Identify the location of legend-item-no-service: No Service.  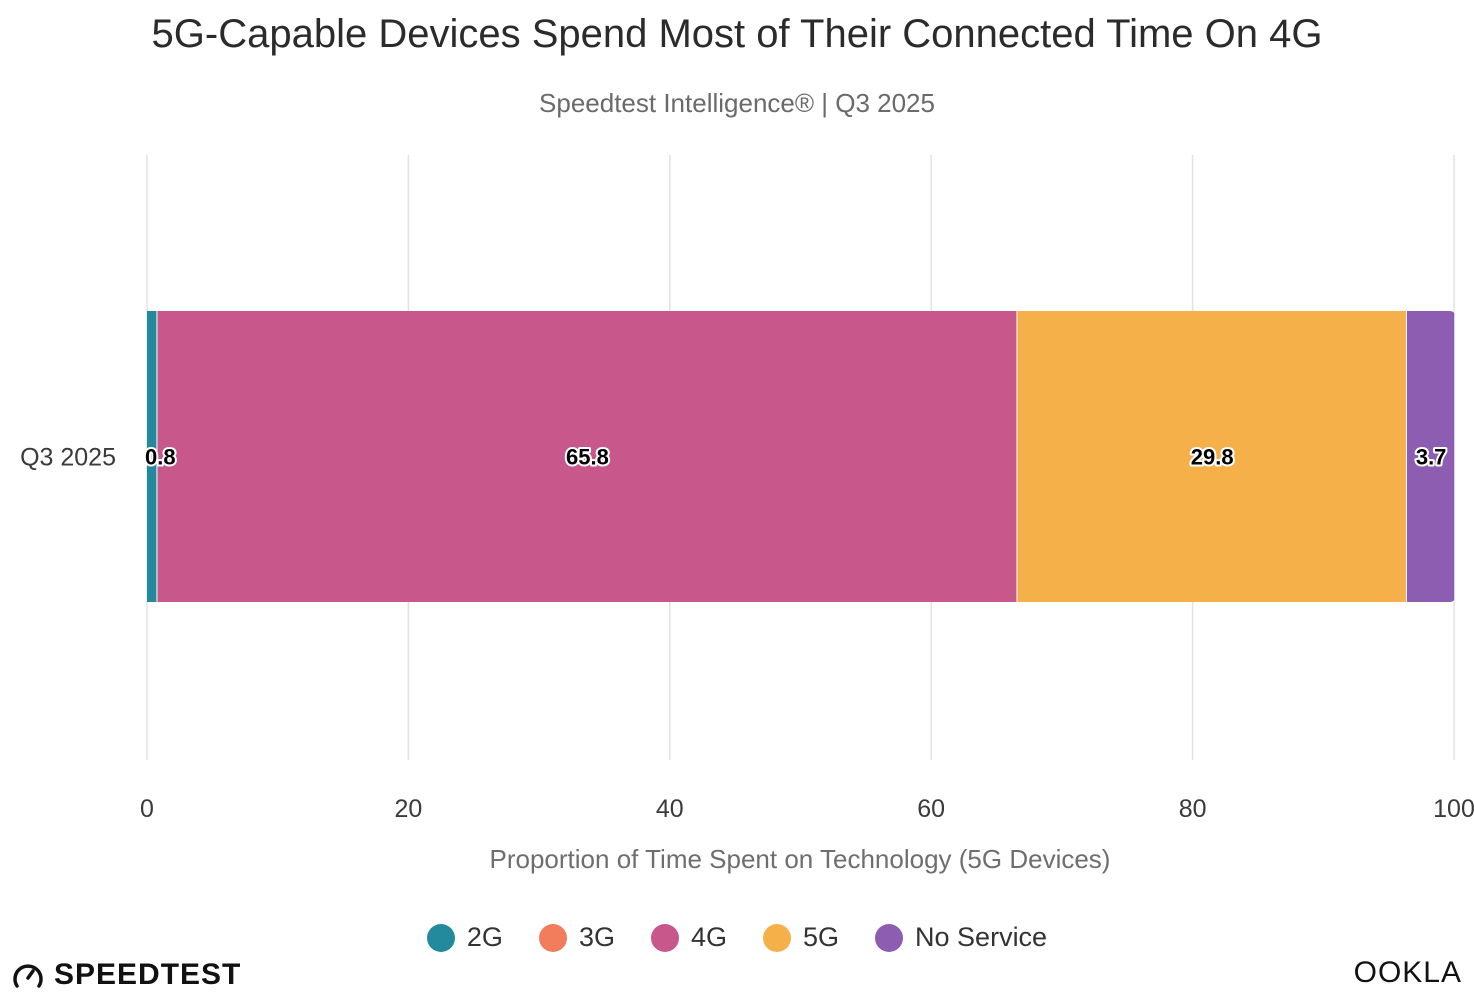
(961, 937).